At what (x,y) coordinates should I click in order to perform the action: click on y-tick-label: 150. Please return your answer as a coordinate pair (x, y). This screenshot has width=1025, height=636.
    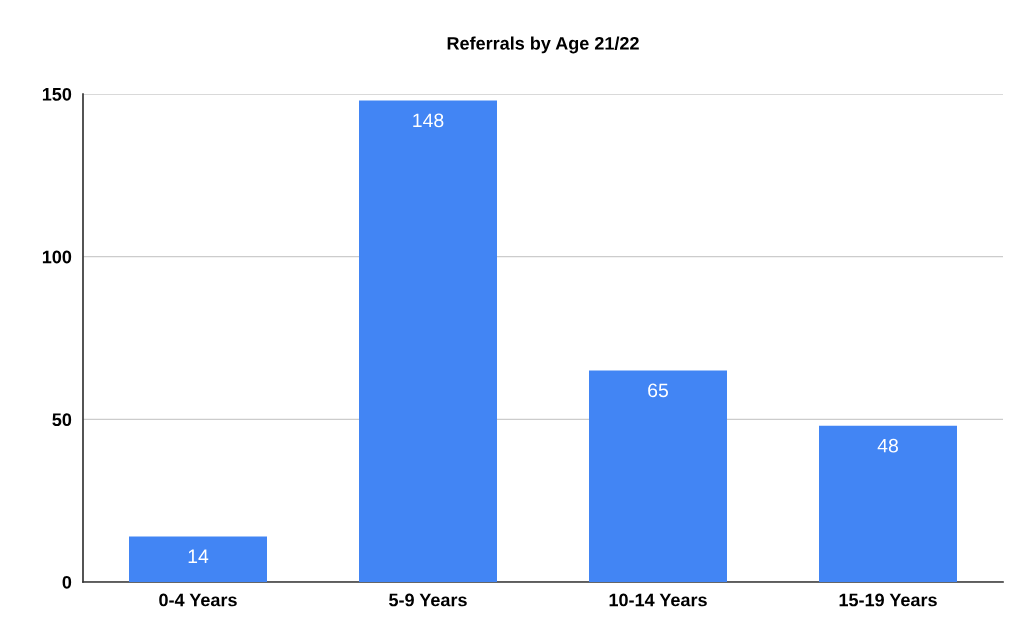
    Looking at the image, I should click on (57, 94).